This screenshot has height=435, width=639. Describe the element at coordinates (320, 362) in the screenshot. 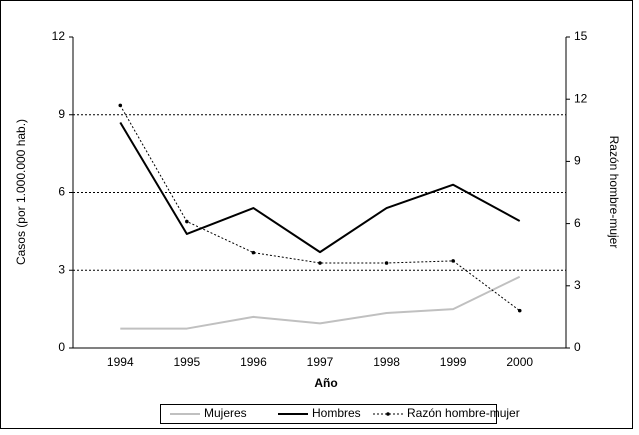

I see `x-tick-label: 1997` at that location.